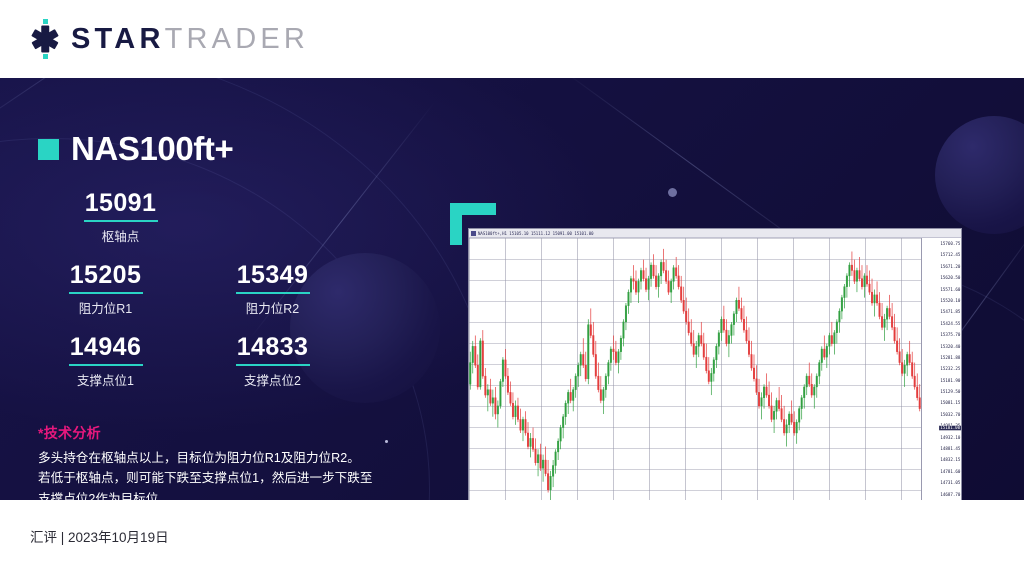 The width and height of the screenshot is (1024, 576). What do you see at coordinates (105, 381) in the screenshot?
I see `support1-label: 支撑点位1` at bounding box center [105, 381].